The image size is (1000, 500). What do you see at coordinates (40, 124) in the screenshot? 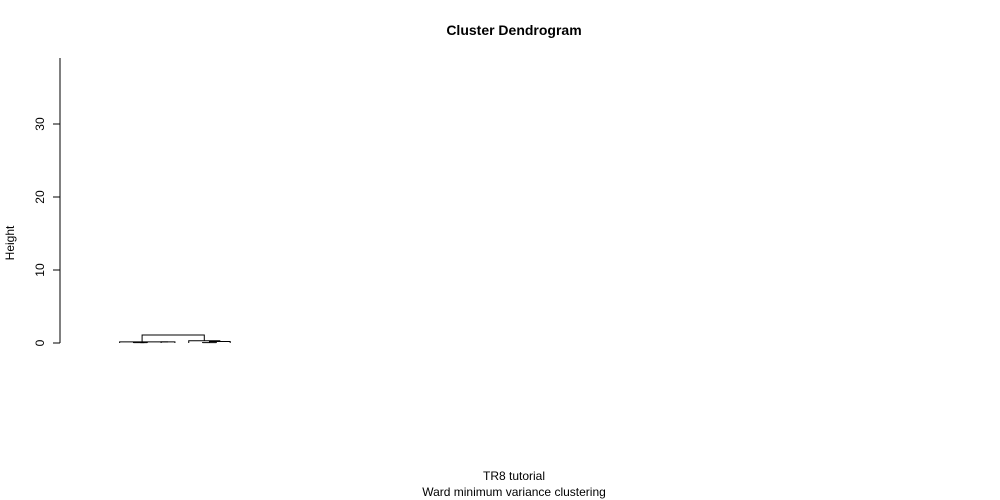
I see `y-tick-label: 30` at bounding box center [40, 124].